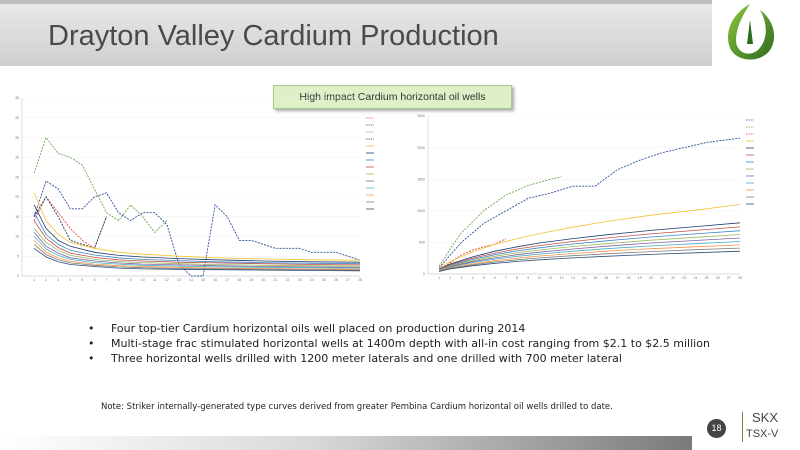  What do you see at coordinates (422, 243) in the screenshot?
I see `y-tick-label: 500` at bounding box center [422, 243].